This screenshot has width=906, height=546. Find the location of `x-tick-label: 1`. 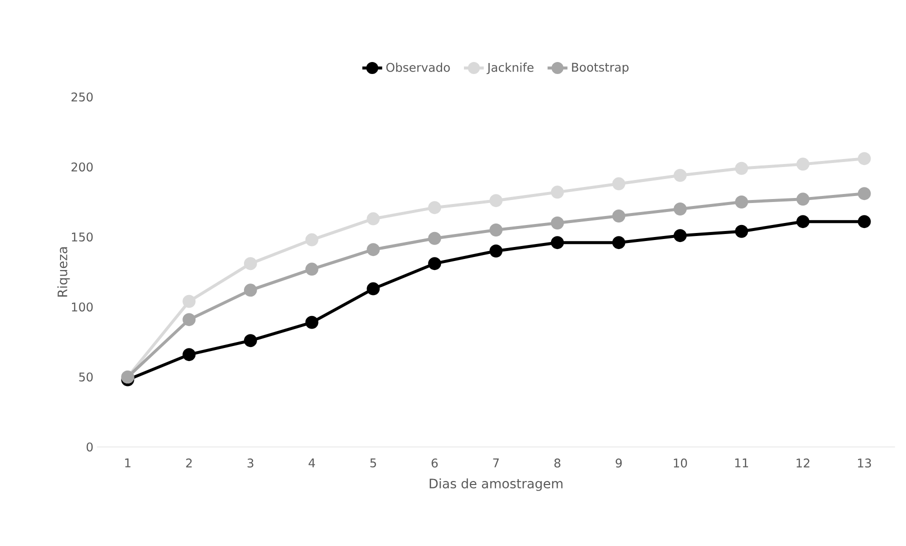

x-tick-label: 1 is located at coordinates (127, 463).